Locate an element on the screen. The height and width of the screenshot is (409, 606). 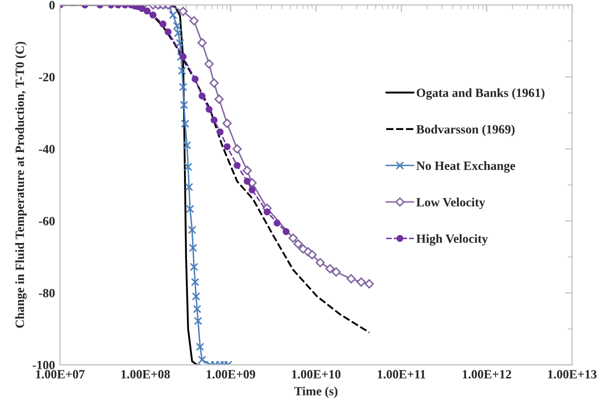
y-axis-title: Change in Fluid Temperature at Production, T-T0 (C) is located at coordinates (21, 185).